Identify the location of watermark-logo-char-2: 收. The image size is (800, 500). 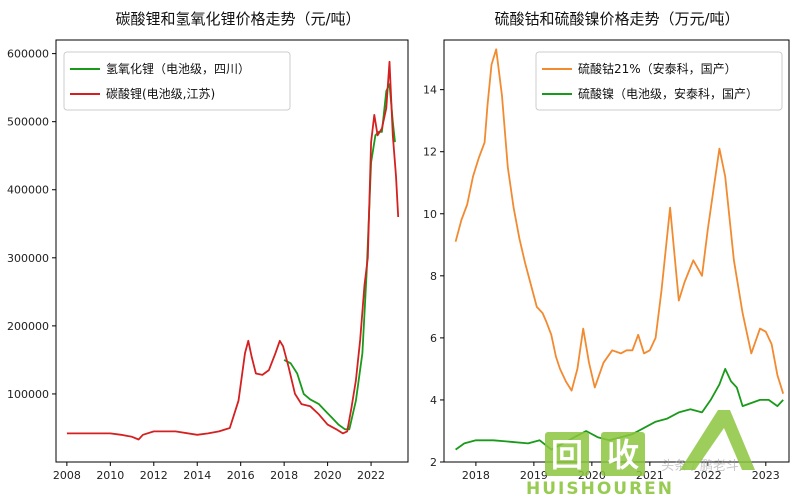
(623, 455).